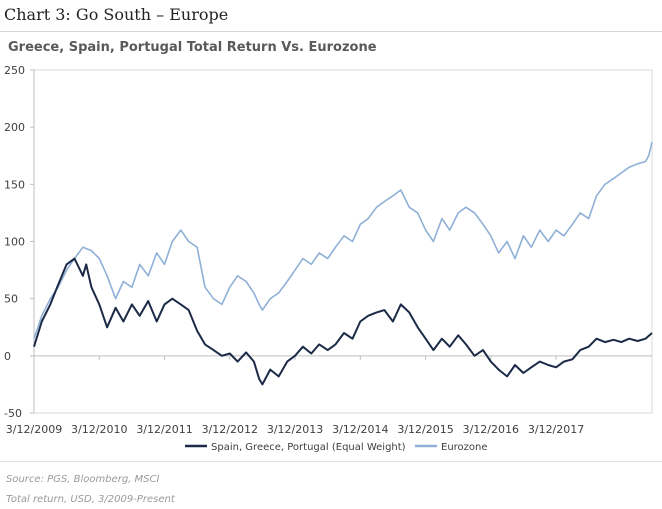 Image resolution: width=662 pixels, height=509 pixels. Describe the element at coordinates (360, 429) in the screenshot. I see `x-tick-label: 3/12/2014` at that location.